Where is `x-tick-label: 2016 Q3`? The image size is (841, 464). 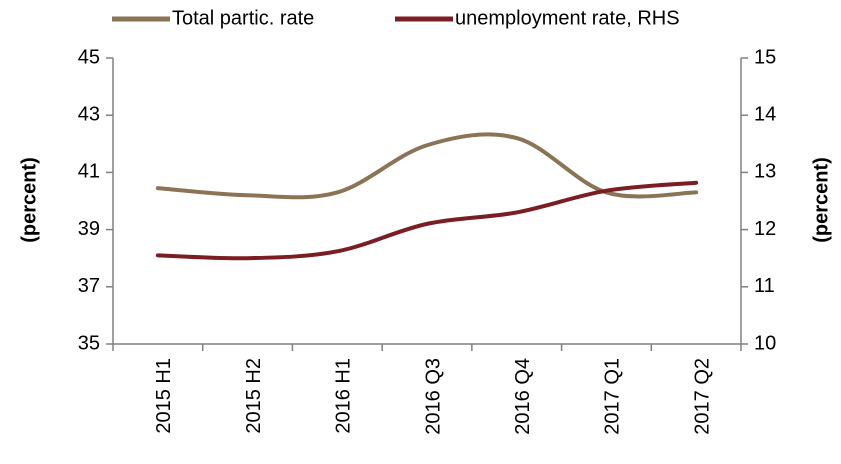
x-tick-label: 2016 Q3 is located at coordinates (433, 396).